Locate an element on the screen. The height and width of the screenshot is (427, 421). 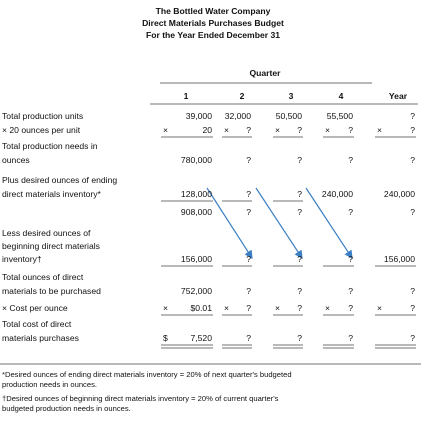
column-header: 3 is located at coordinates (291, 96).